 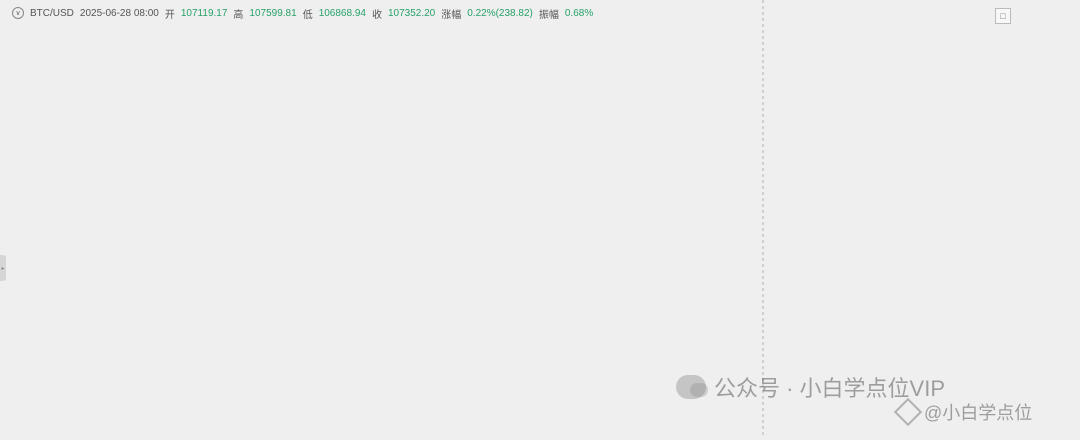 I want to click on low-value: 106868.94, so click(x=342, y=13).